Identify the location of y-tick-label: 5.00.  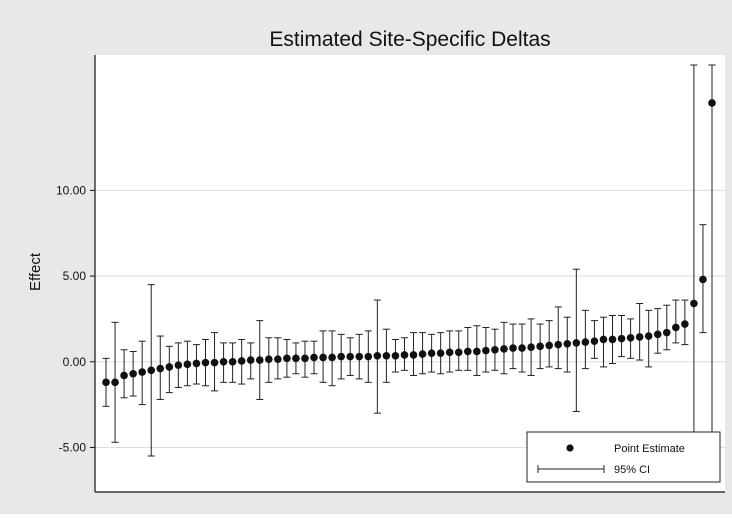
(75, 276).